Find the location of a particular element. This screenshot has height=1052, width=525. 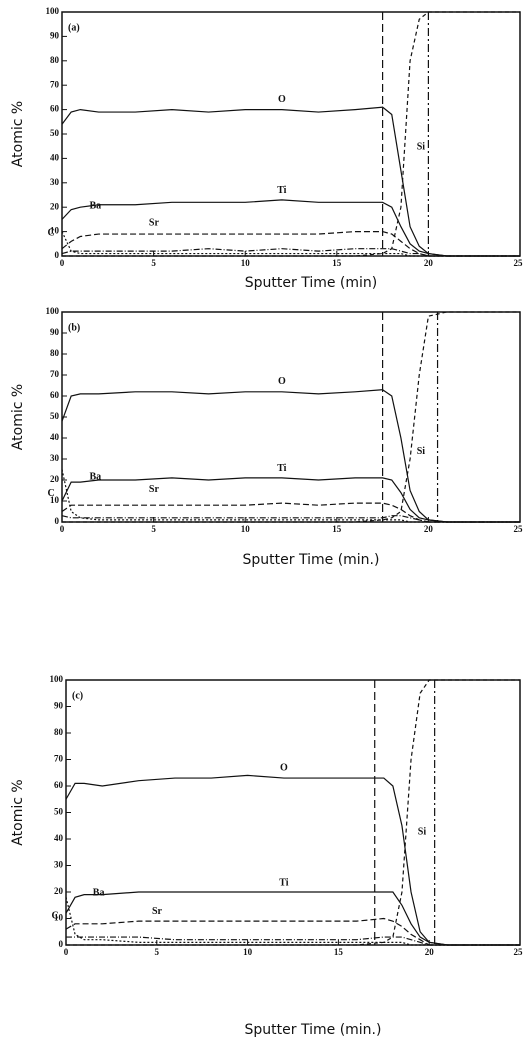

panel-label: (c) is located at coordinates (77, 695).